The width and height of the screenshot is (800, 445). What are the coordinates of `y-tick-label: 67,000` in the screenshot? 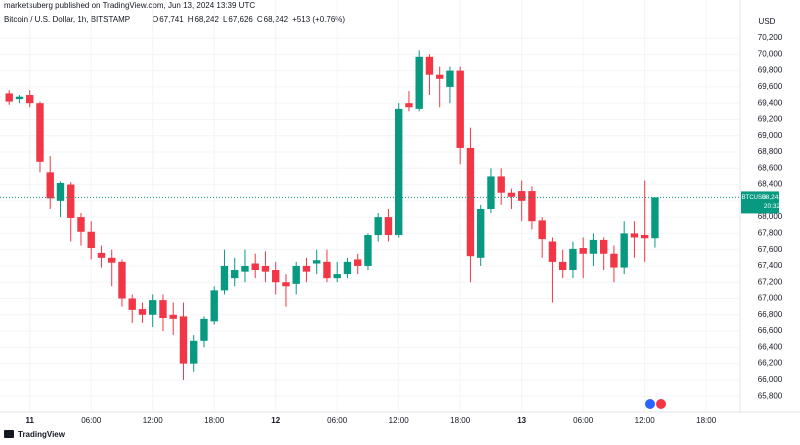 It's located at (770, 298).